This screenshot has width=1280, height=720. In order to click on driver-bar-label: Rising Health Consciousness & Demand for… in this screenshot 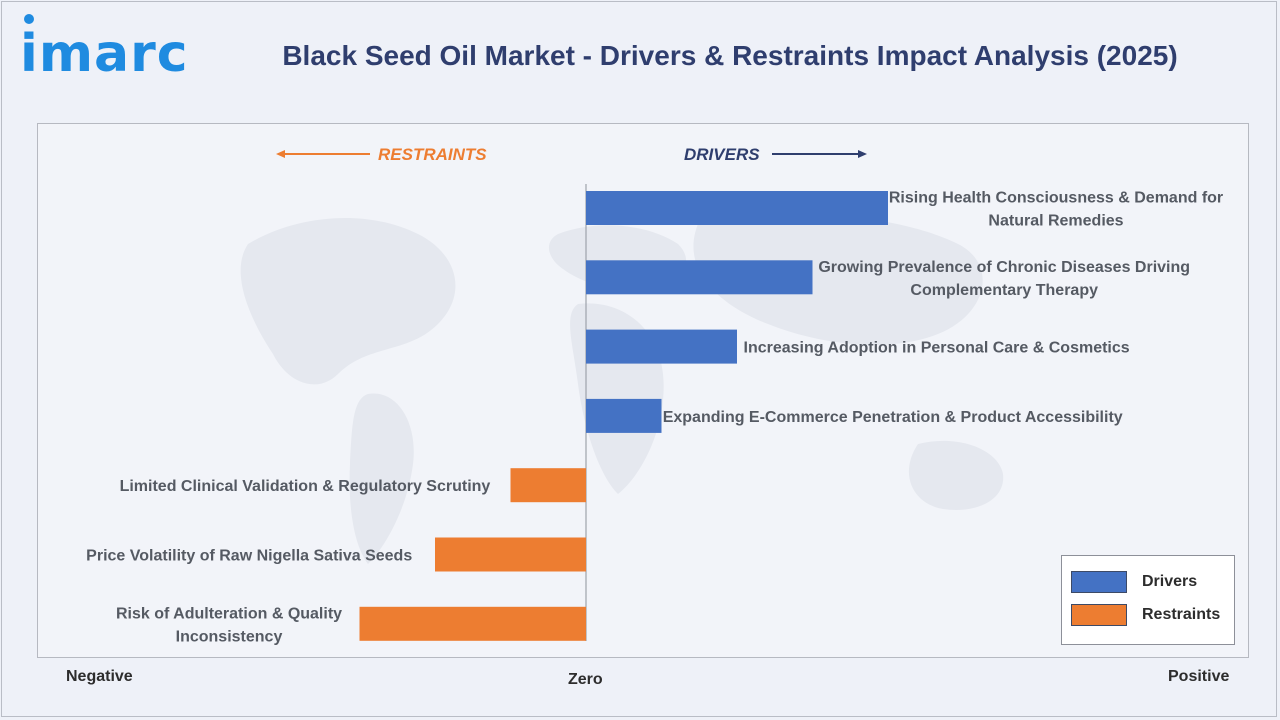, I will do `click(1056, 210)`.